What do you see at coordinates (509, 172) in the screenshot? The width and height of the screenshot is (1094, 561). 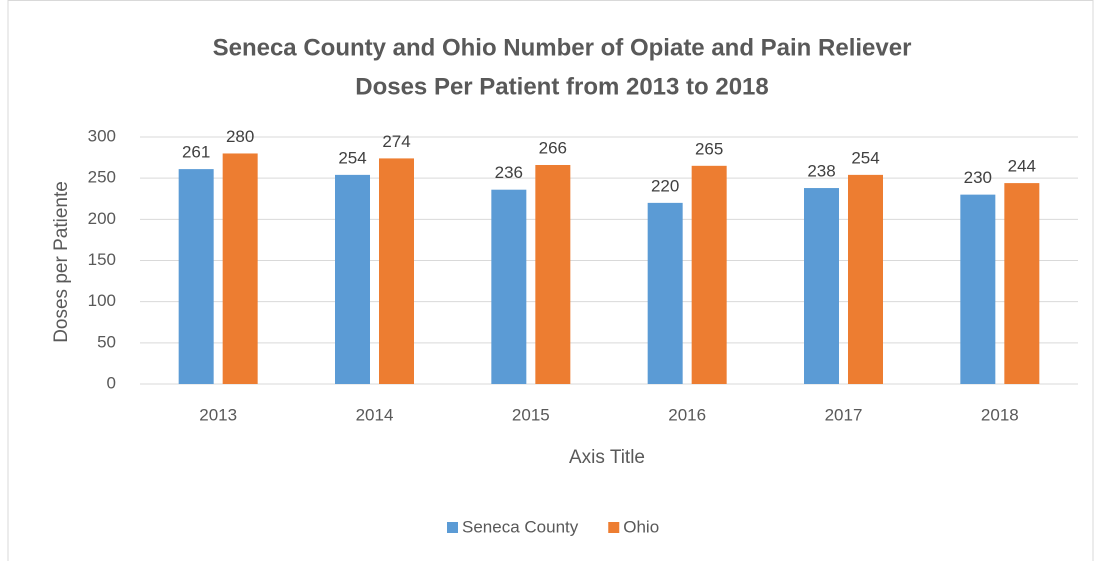 I see `data-label: 236` at bounding box center [509, 172].